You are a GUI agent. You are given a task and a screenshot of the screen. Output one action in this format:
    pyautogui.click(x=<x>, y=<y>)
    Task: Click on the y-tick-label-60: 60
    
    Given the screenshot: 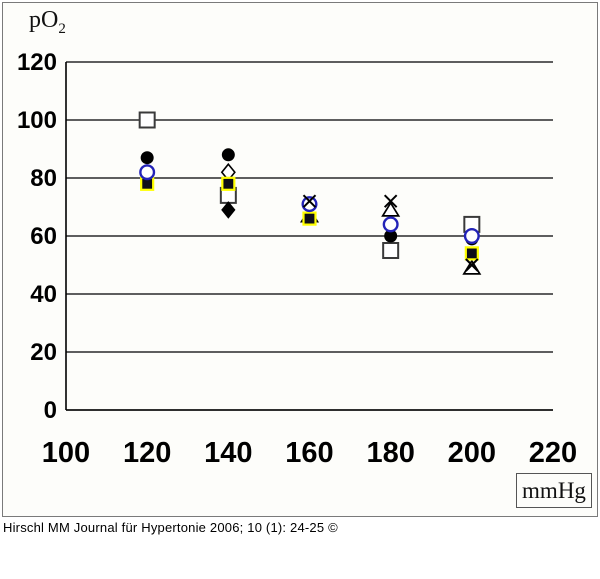 What is the action you would take?
    pyautogui.click(x=43, y=236)
    